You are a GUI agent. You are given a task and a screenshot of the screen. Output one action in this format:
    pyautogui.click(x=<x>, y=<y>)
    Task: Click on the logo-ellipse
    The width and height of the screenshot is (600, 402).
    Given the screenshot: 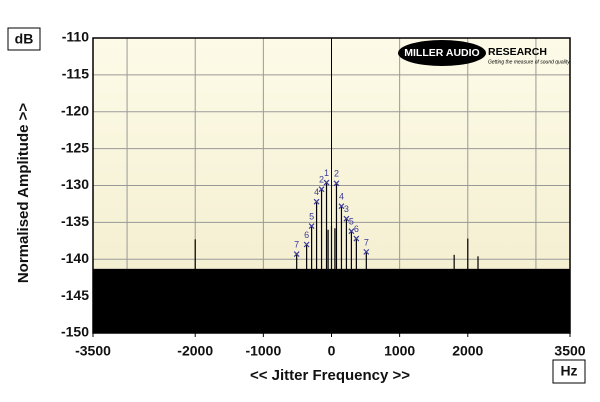 What is the action you would take?
    pyautogui.click(x=442, y=53)
    